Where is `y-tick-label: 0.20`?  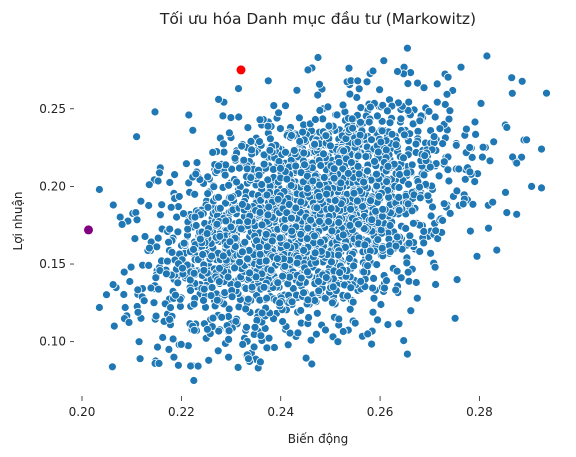 y-tick-label: 0.20 is located at coordinates (52, 186).